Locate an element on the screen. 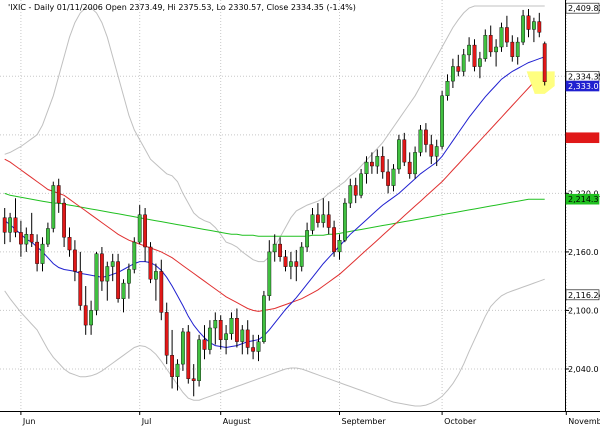  y-tick-label-8: 2,100.0 is located at coordinates (583, 310).